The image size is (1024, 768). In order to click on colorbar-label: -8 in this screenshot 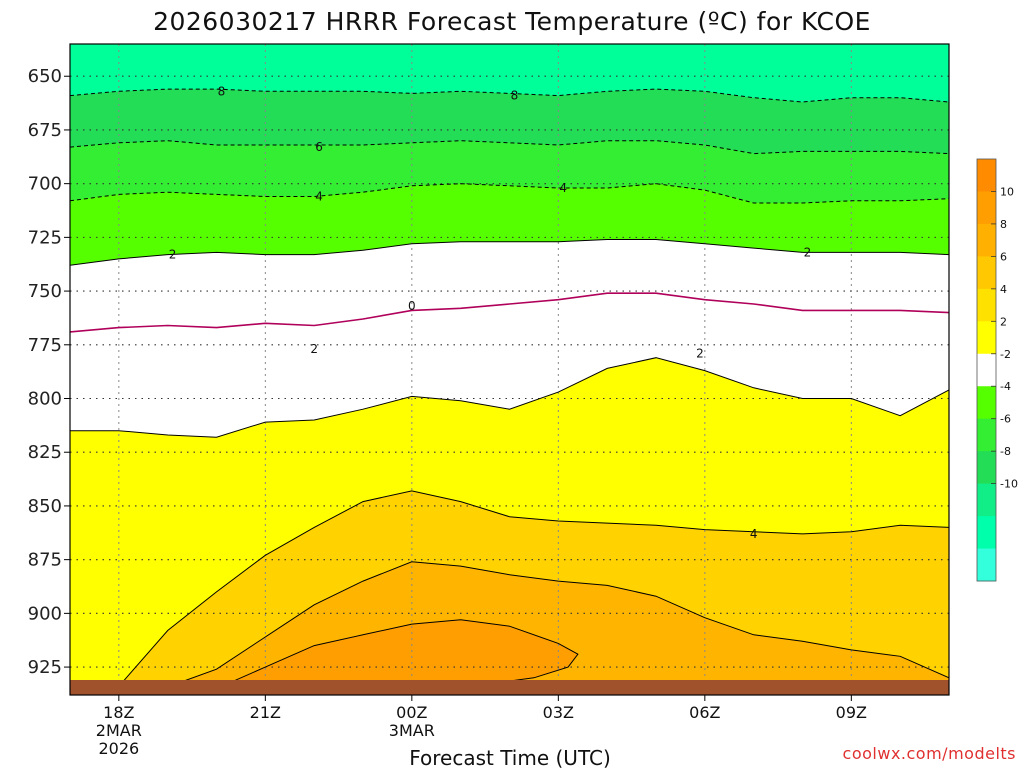, I will do `click(1005, 451)`.